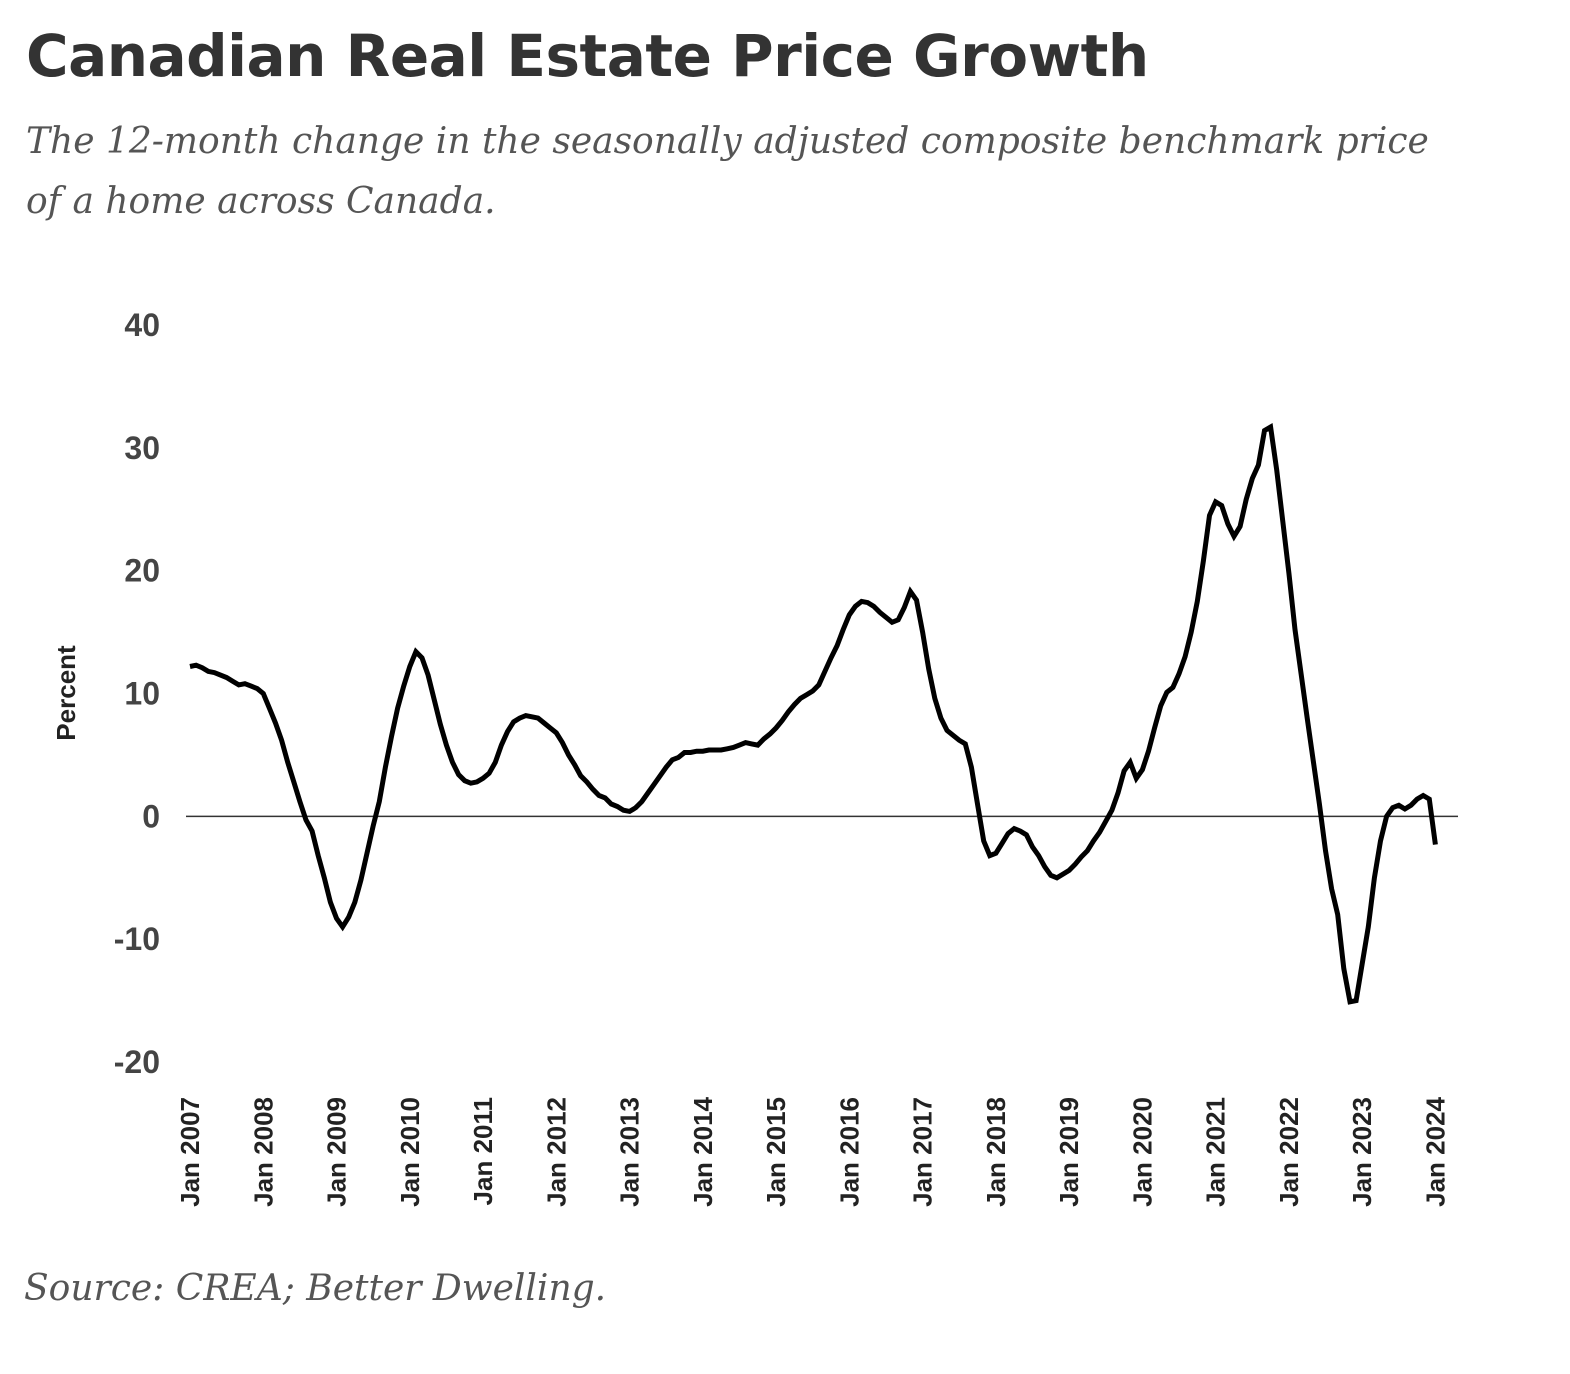 This screenshot has height=1374, width=1570. What do you see at coordinates (337, 1152) in the screenshot?
I see `x-tick-label: Jan 2009` at bounding box center [337, 1152].